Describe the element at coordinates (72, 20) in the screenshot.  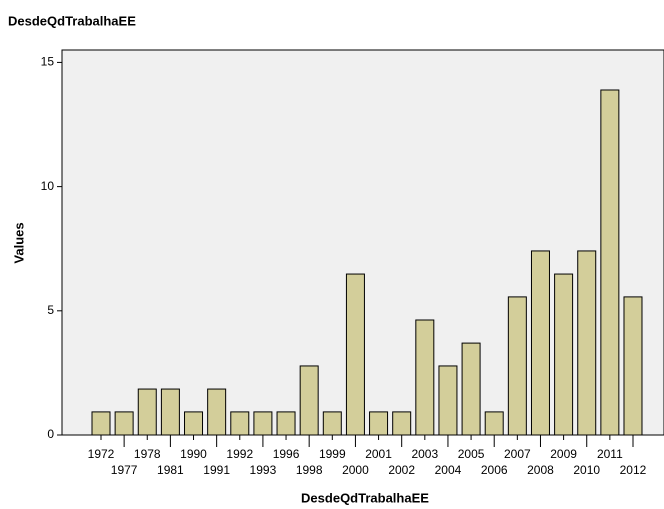
I see `chart-title: DesdeQdTrabalhaEE` at that location.